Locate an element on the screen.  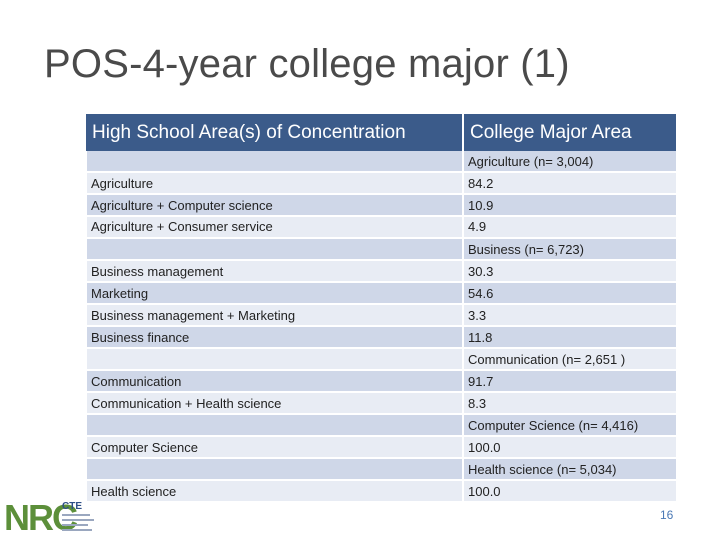
table-row: Agriculture (n= 3,004) is located at coordinates (380, 162).